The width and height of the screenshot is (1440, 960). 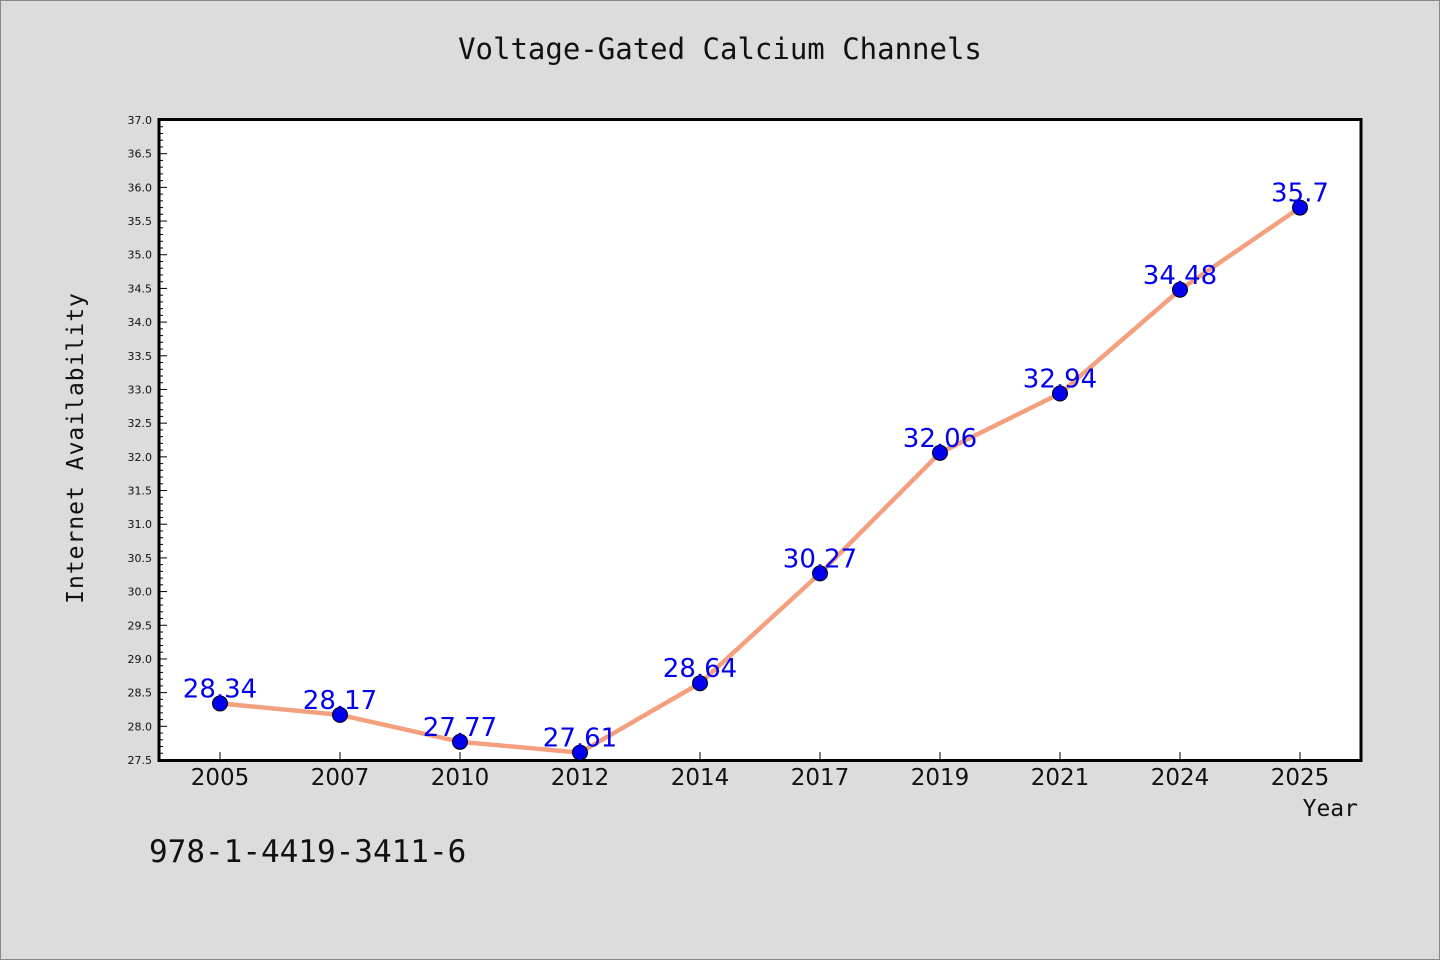 I want to click on x-tick-label: 2005, so click(x=220, y=778).